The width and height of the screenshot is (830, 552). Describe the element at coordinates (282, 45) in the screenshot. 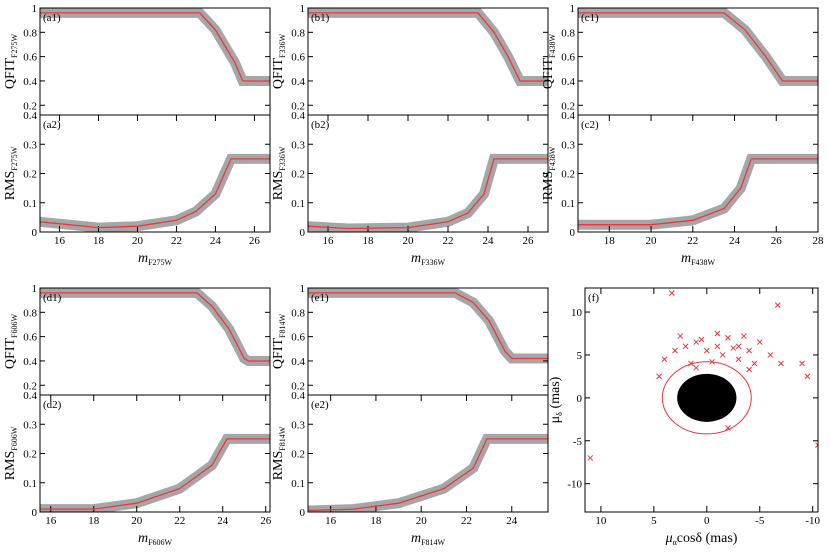

I see `y-axis-label-sub: F336W` at that location.